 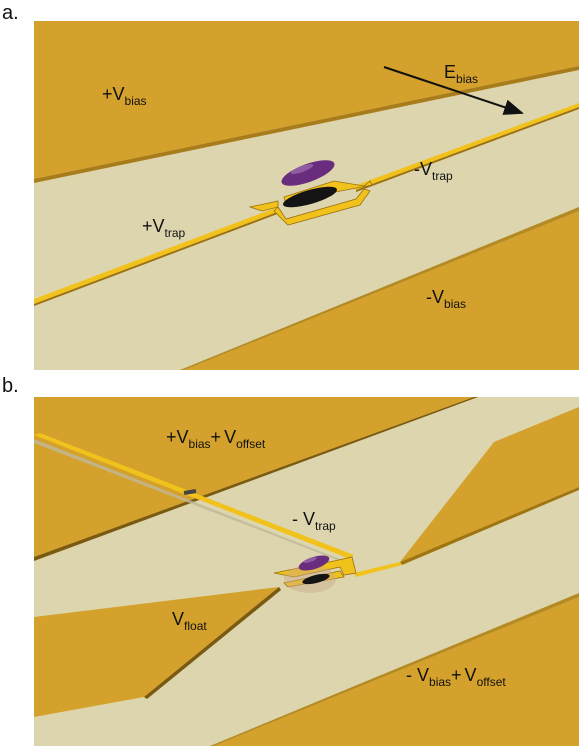 I want to click on top-electrode-edge, so click(x=306, y=124).